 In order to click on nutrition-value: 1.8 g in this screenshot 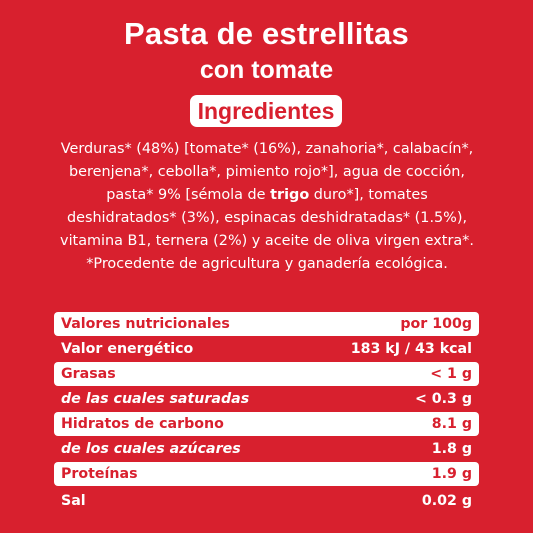, I will do `click(451, 449)`.